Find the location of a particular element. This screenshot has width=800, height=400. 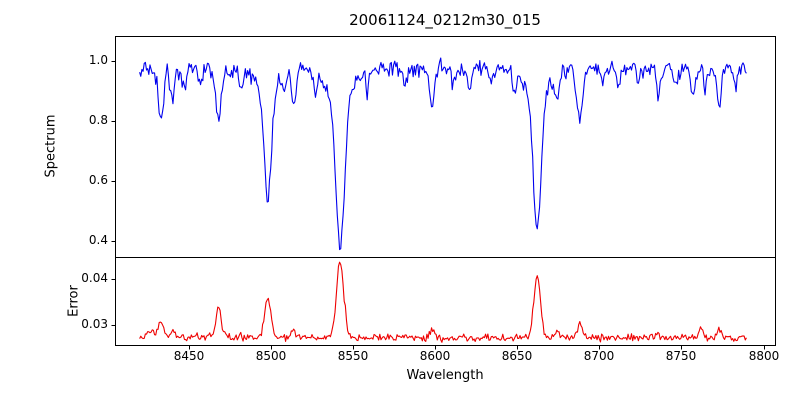

x-tick-label: 8450 is located at coordinates (189, 356).